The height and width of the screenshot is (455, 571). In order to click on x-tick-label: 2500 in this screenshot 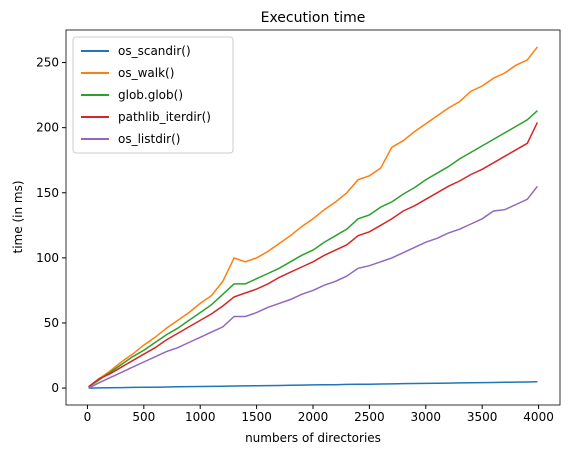, I will do `click(369, 417)`.